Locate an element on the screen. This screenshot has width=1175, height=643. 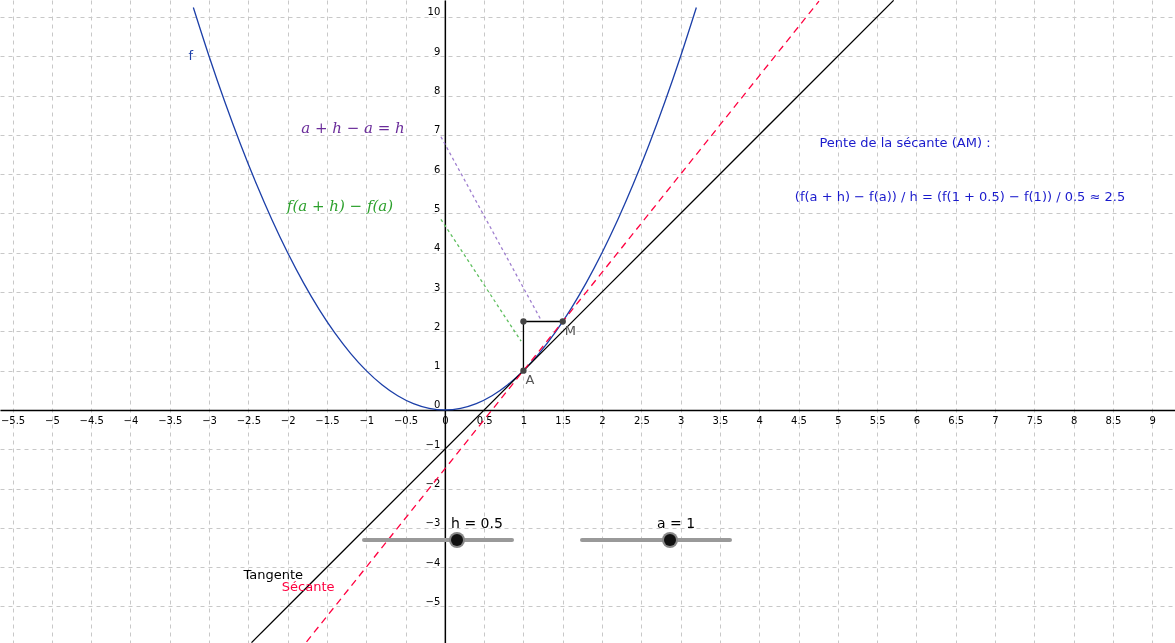
y-tick-label: 7 is located at coordinates (437, 130).